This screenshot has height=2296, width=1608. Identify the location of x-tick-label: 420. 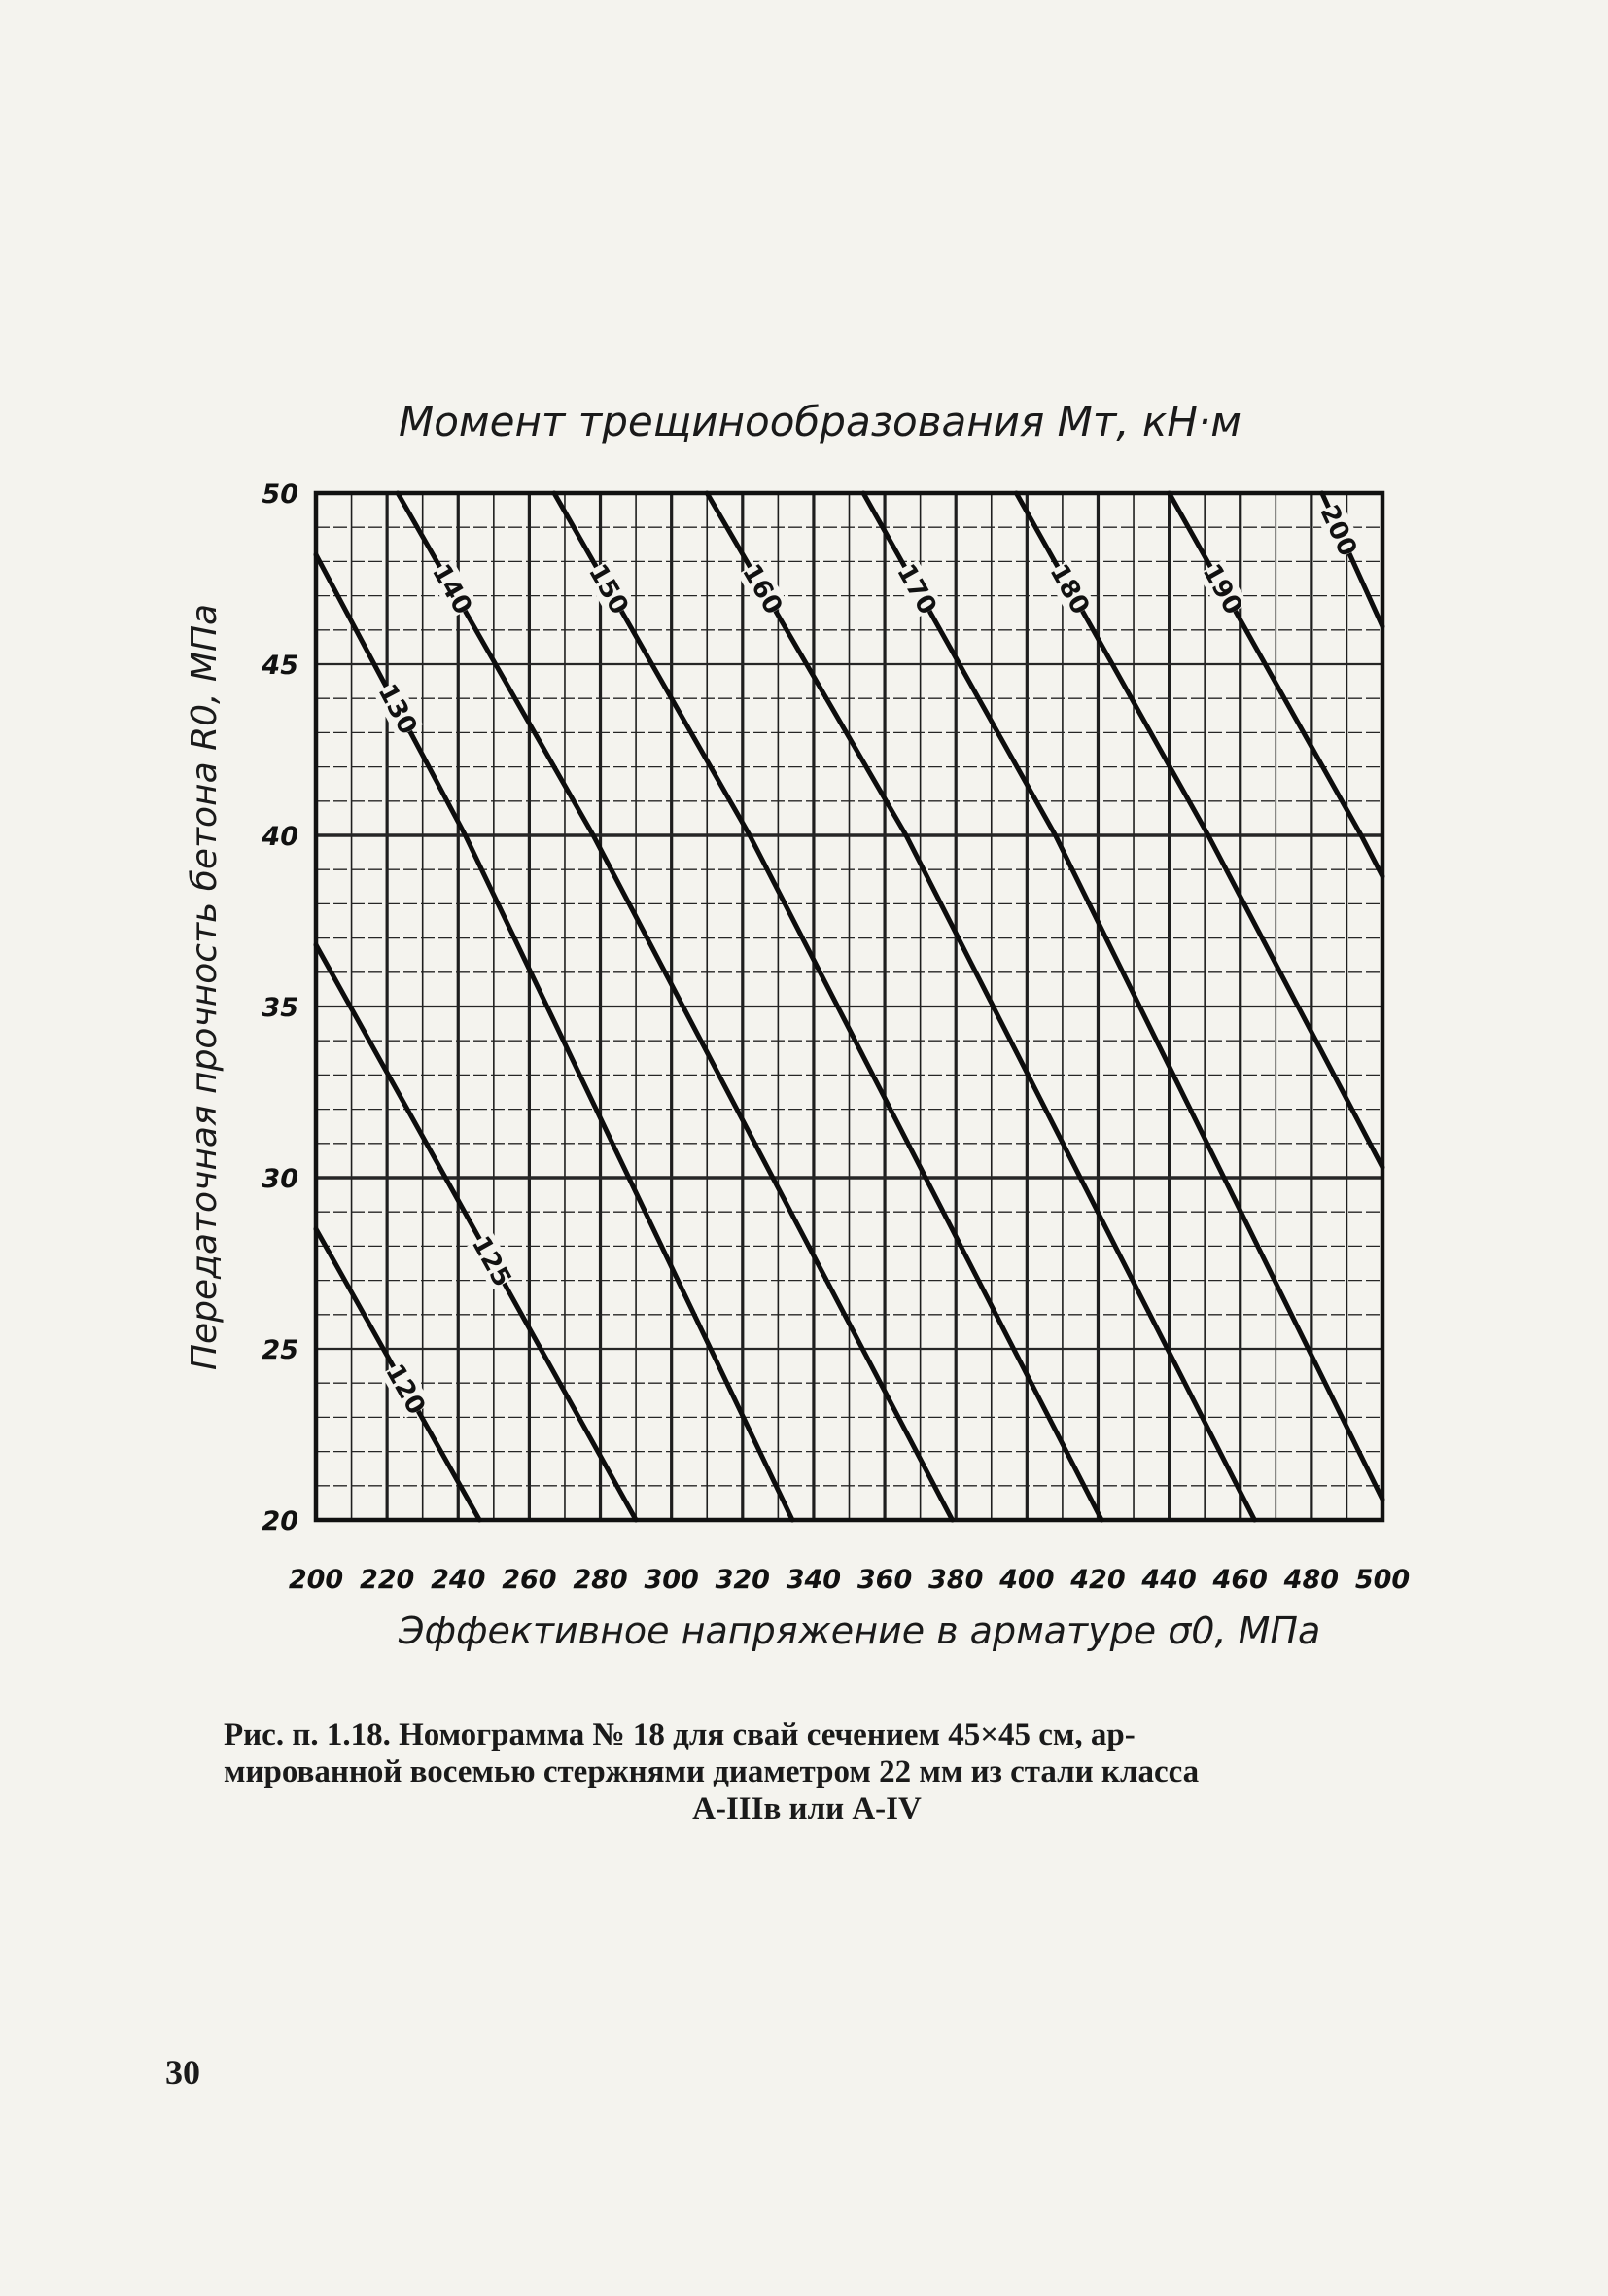
(1097, 1580).